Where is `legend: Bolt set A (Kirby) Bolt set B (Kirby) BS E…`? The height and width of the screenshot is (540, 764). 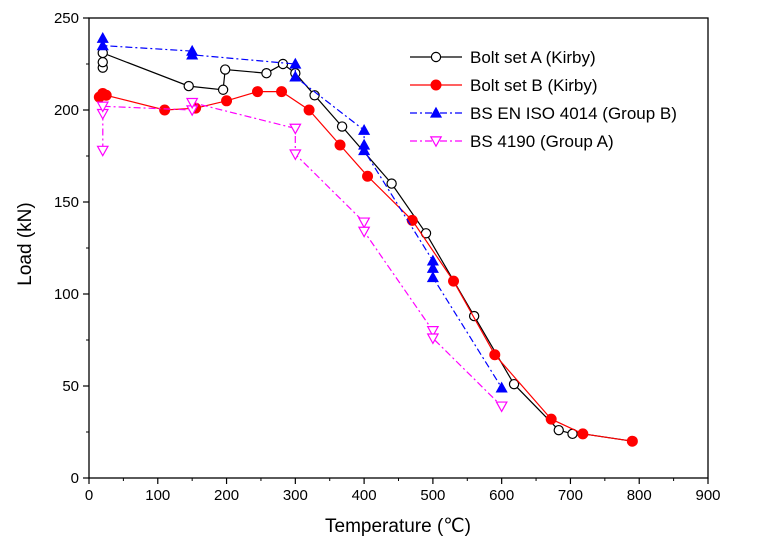 legend: Bolt set A (Kirby) Bolt set B (Kirby) BS E… is located at coordinates (543, 99).